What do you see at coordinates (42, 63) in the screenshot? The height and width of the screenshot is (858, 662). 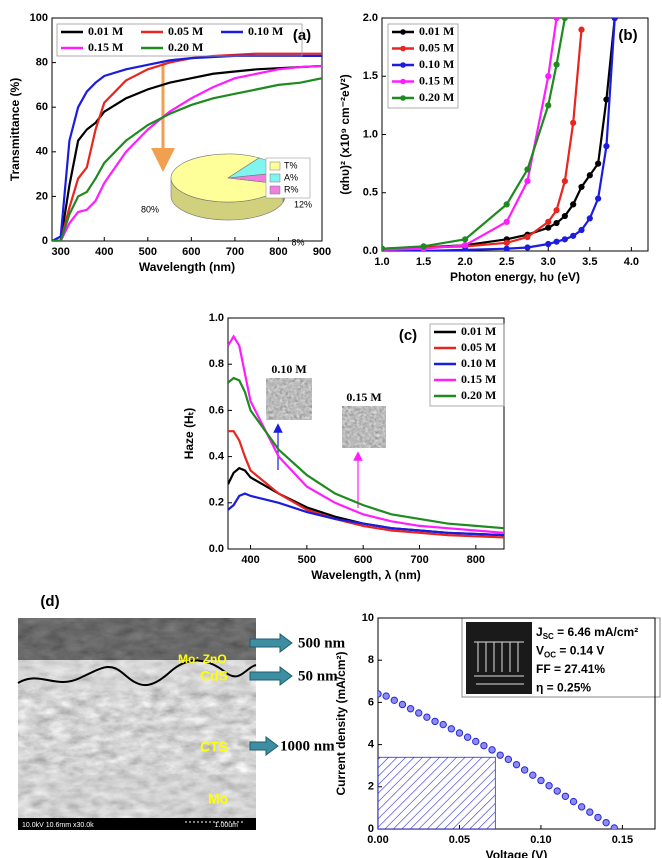 I see `y-tick-label: 80` at bounding box center [42, 63].